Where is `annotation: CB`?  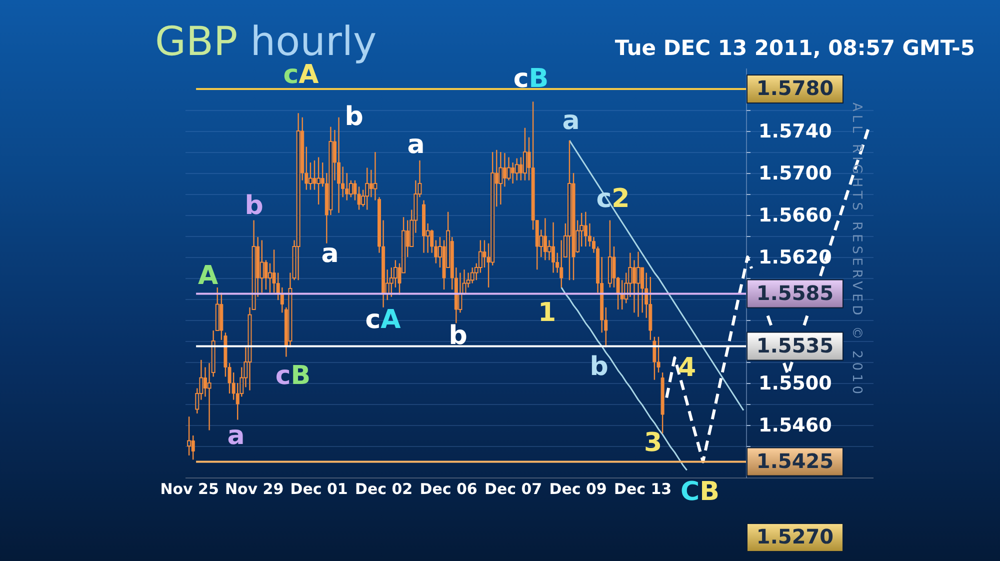
annotation: CB is located at coordinates (700, 492).